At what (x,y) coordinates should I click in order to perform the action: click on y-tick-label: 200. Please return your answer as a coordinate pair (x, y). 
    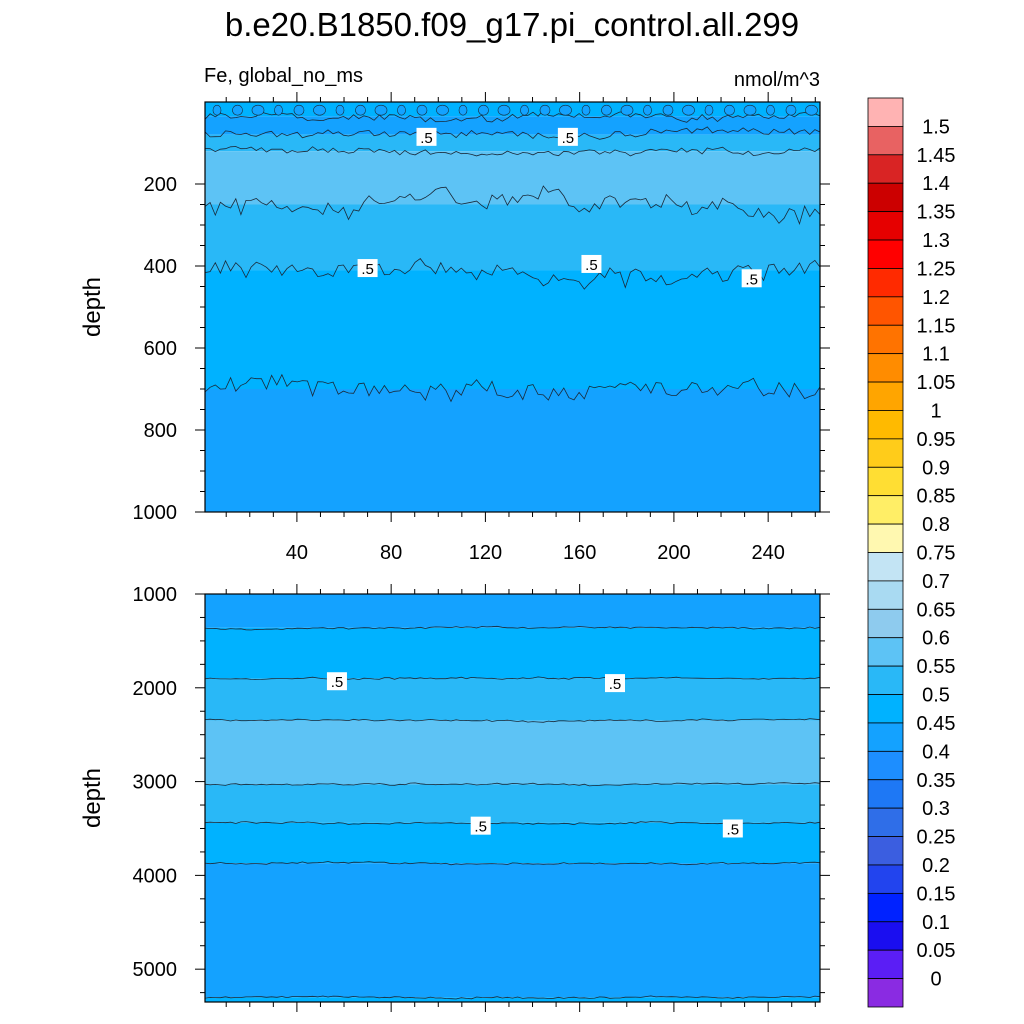
    Looking at the image, I should click on (160, 185).